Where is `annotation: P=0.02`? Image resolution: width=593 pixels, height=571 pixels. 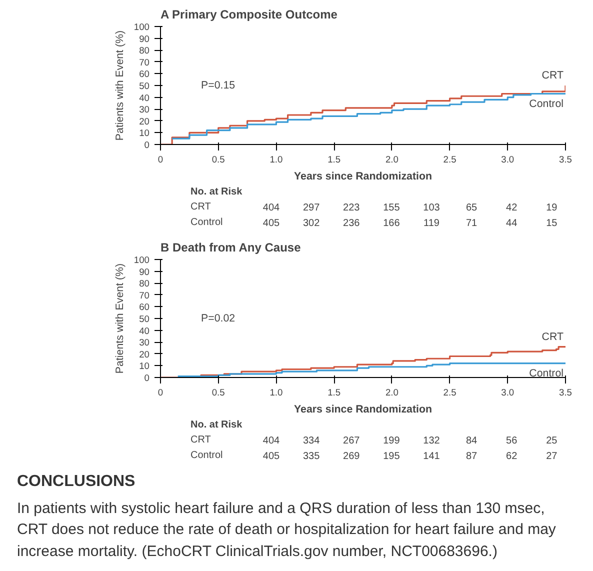 annotation: P=0.02 is located at coordinates (218, 318).